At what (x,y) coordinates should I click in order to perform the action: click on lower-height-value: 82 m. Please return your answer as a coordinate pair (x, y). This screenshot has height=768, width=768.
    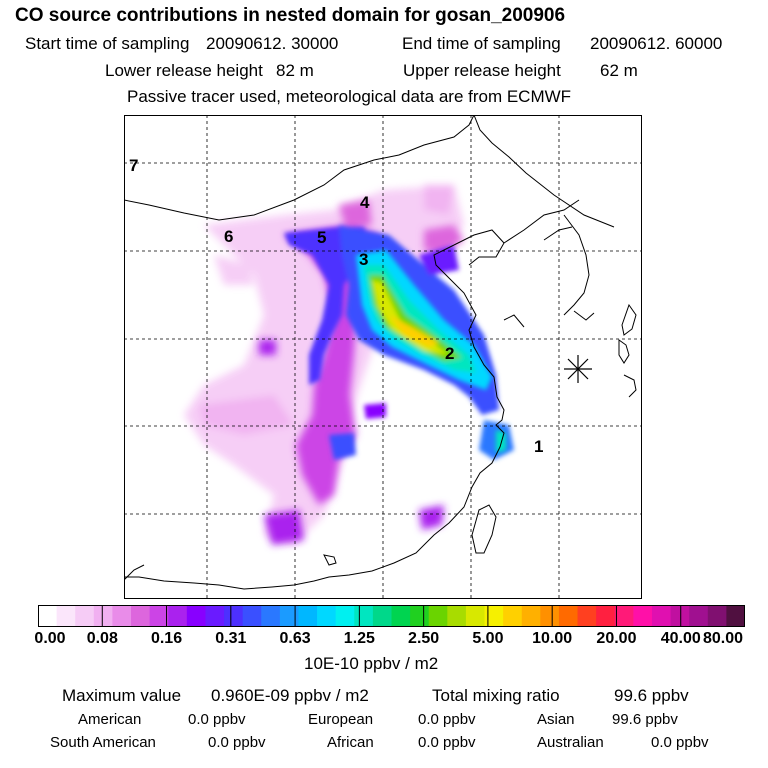
    Looking at the image, I should click on (295, 70).